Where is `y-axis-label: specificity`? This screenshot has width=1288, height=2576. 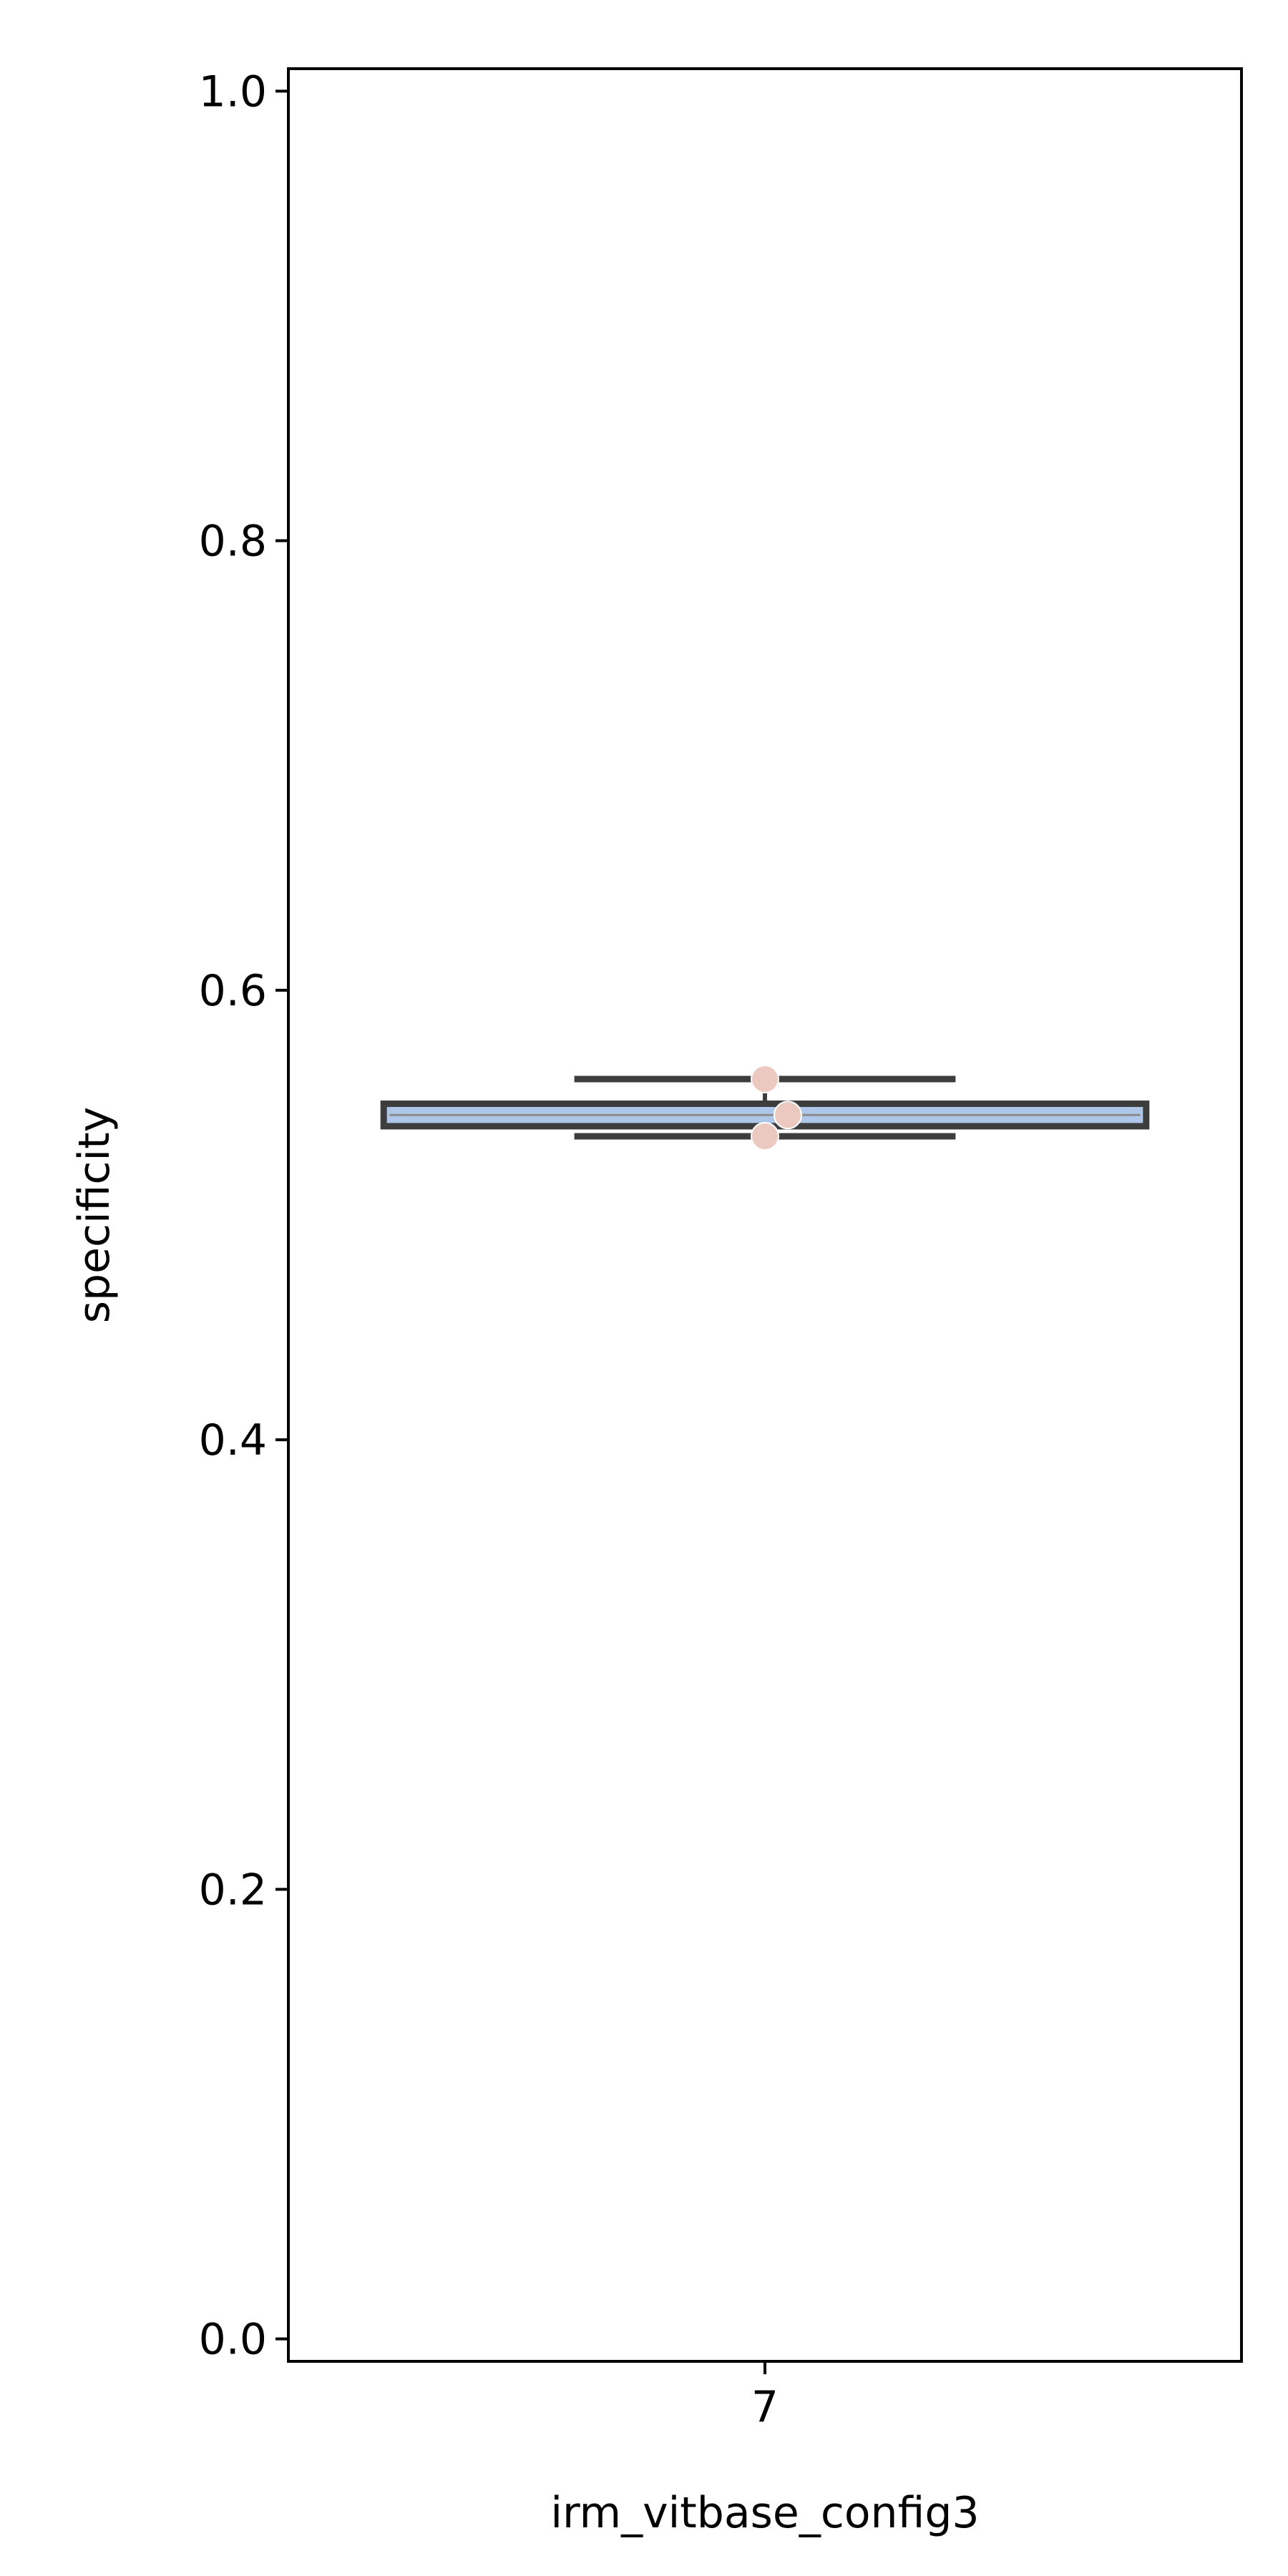
y-axis-label: specificity is located at coordinates (94, 1215).